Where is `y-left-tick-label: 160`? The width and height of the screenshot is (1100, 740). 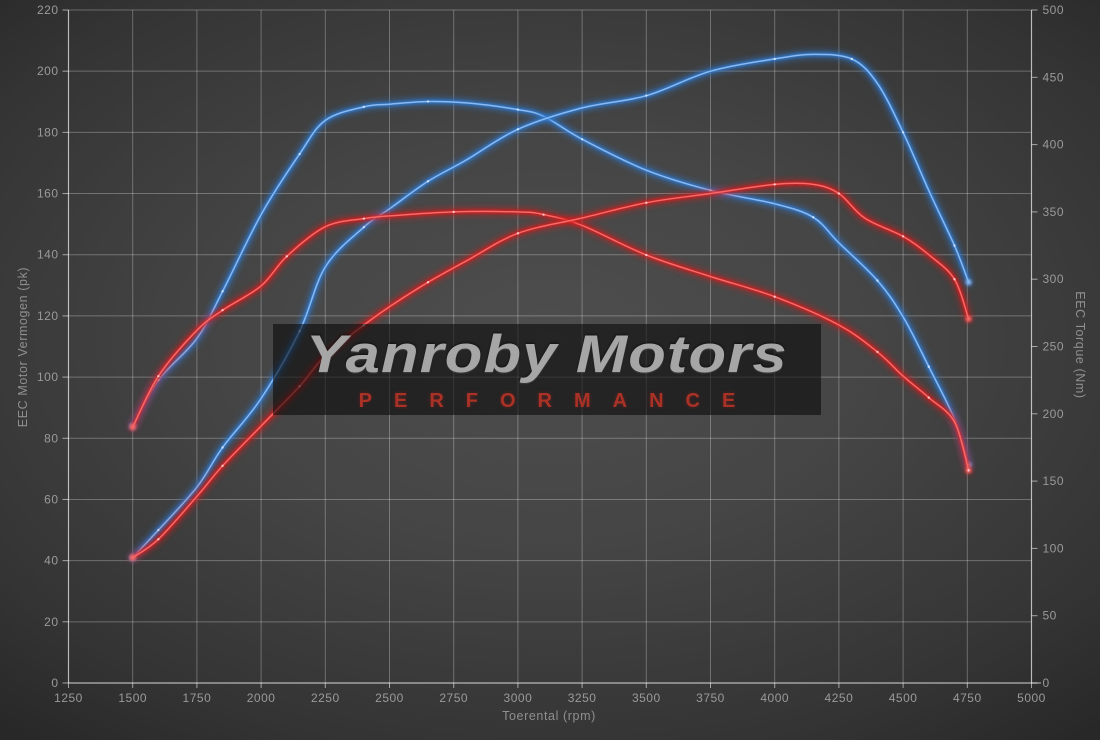
y-left-tick-label: 160 is located at coordinates (48, 194).